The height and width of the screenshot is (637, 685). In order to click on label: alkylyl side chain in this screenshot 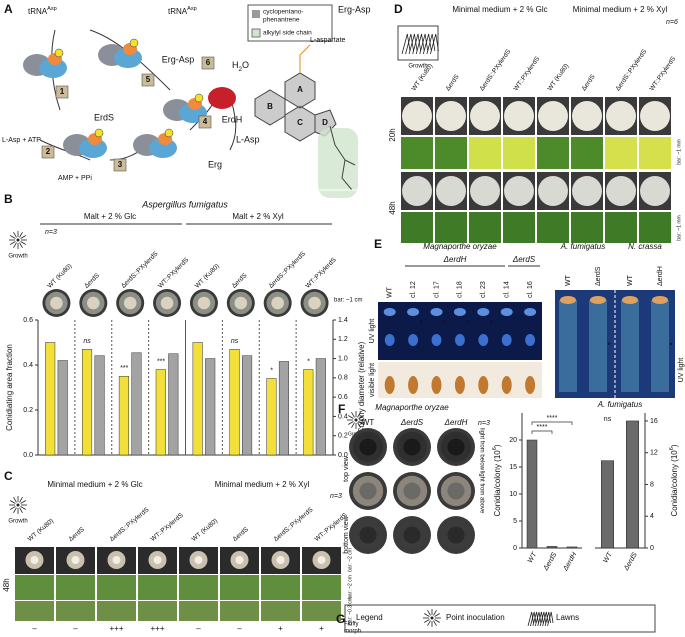, I will do `click(287, 33)`.